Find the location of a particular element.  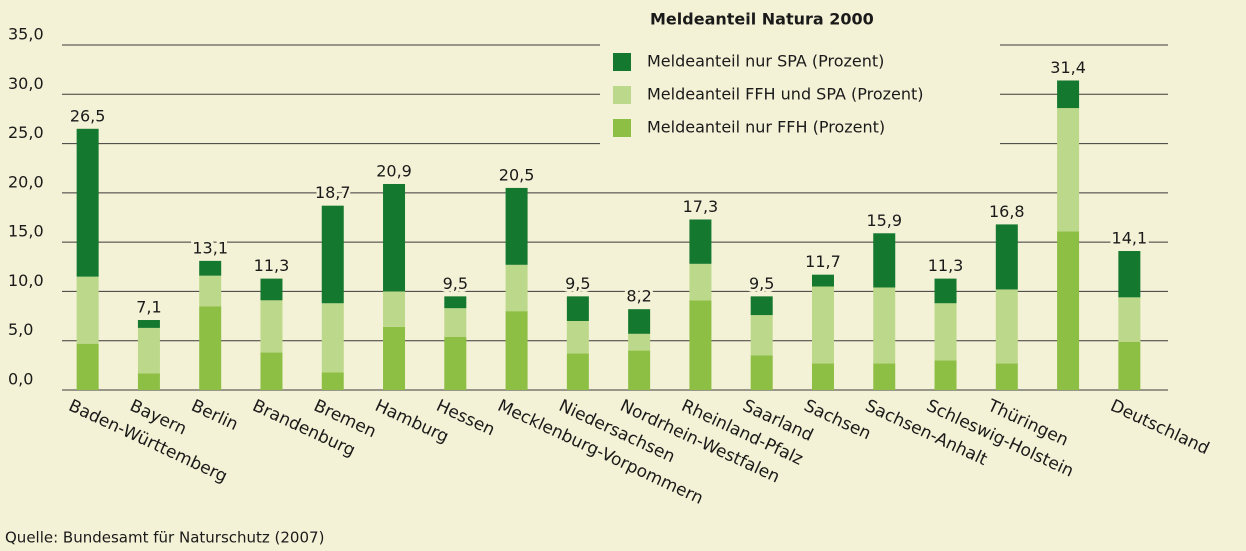

total-label: 31,4 is located at coordinates (1068, 67).